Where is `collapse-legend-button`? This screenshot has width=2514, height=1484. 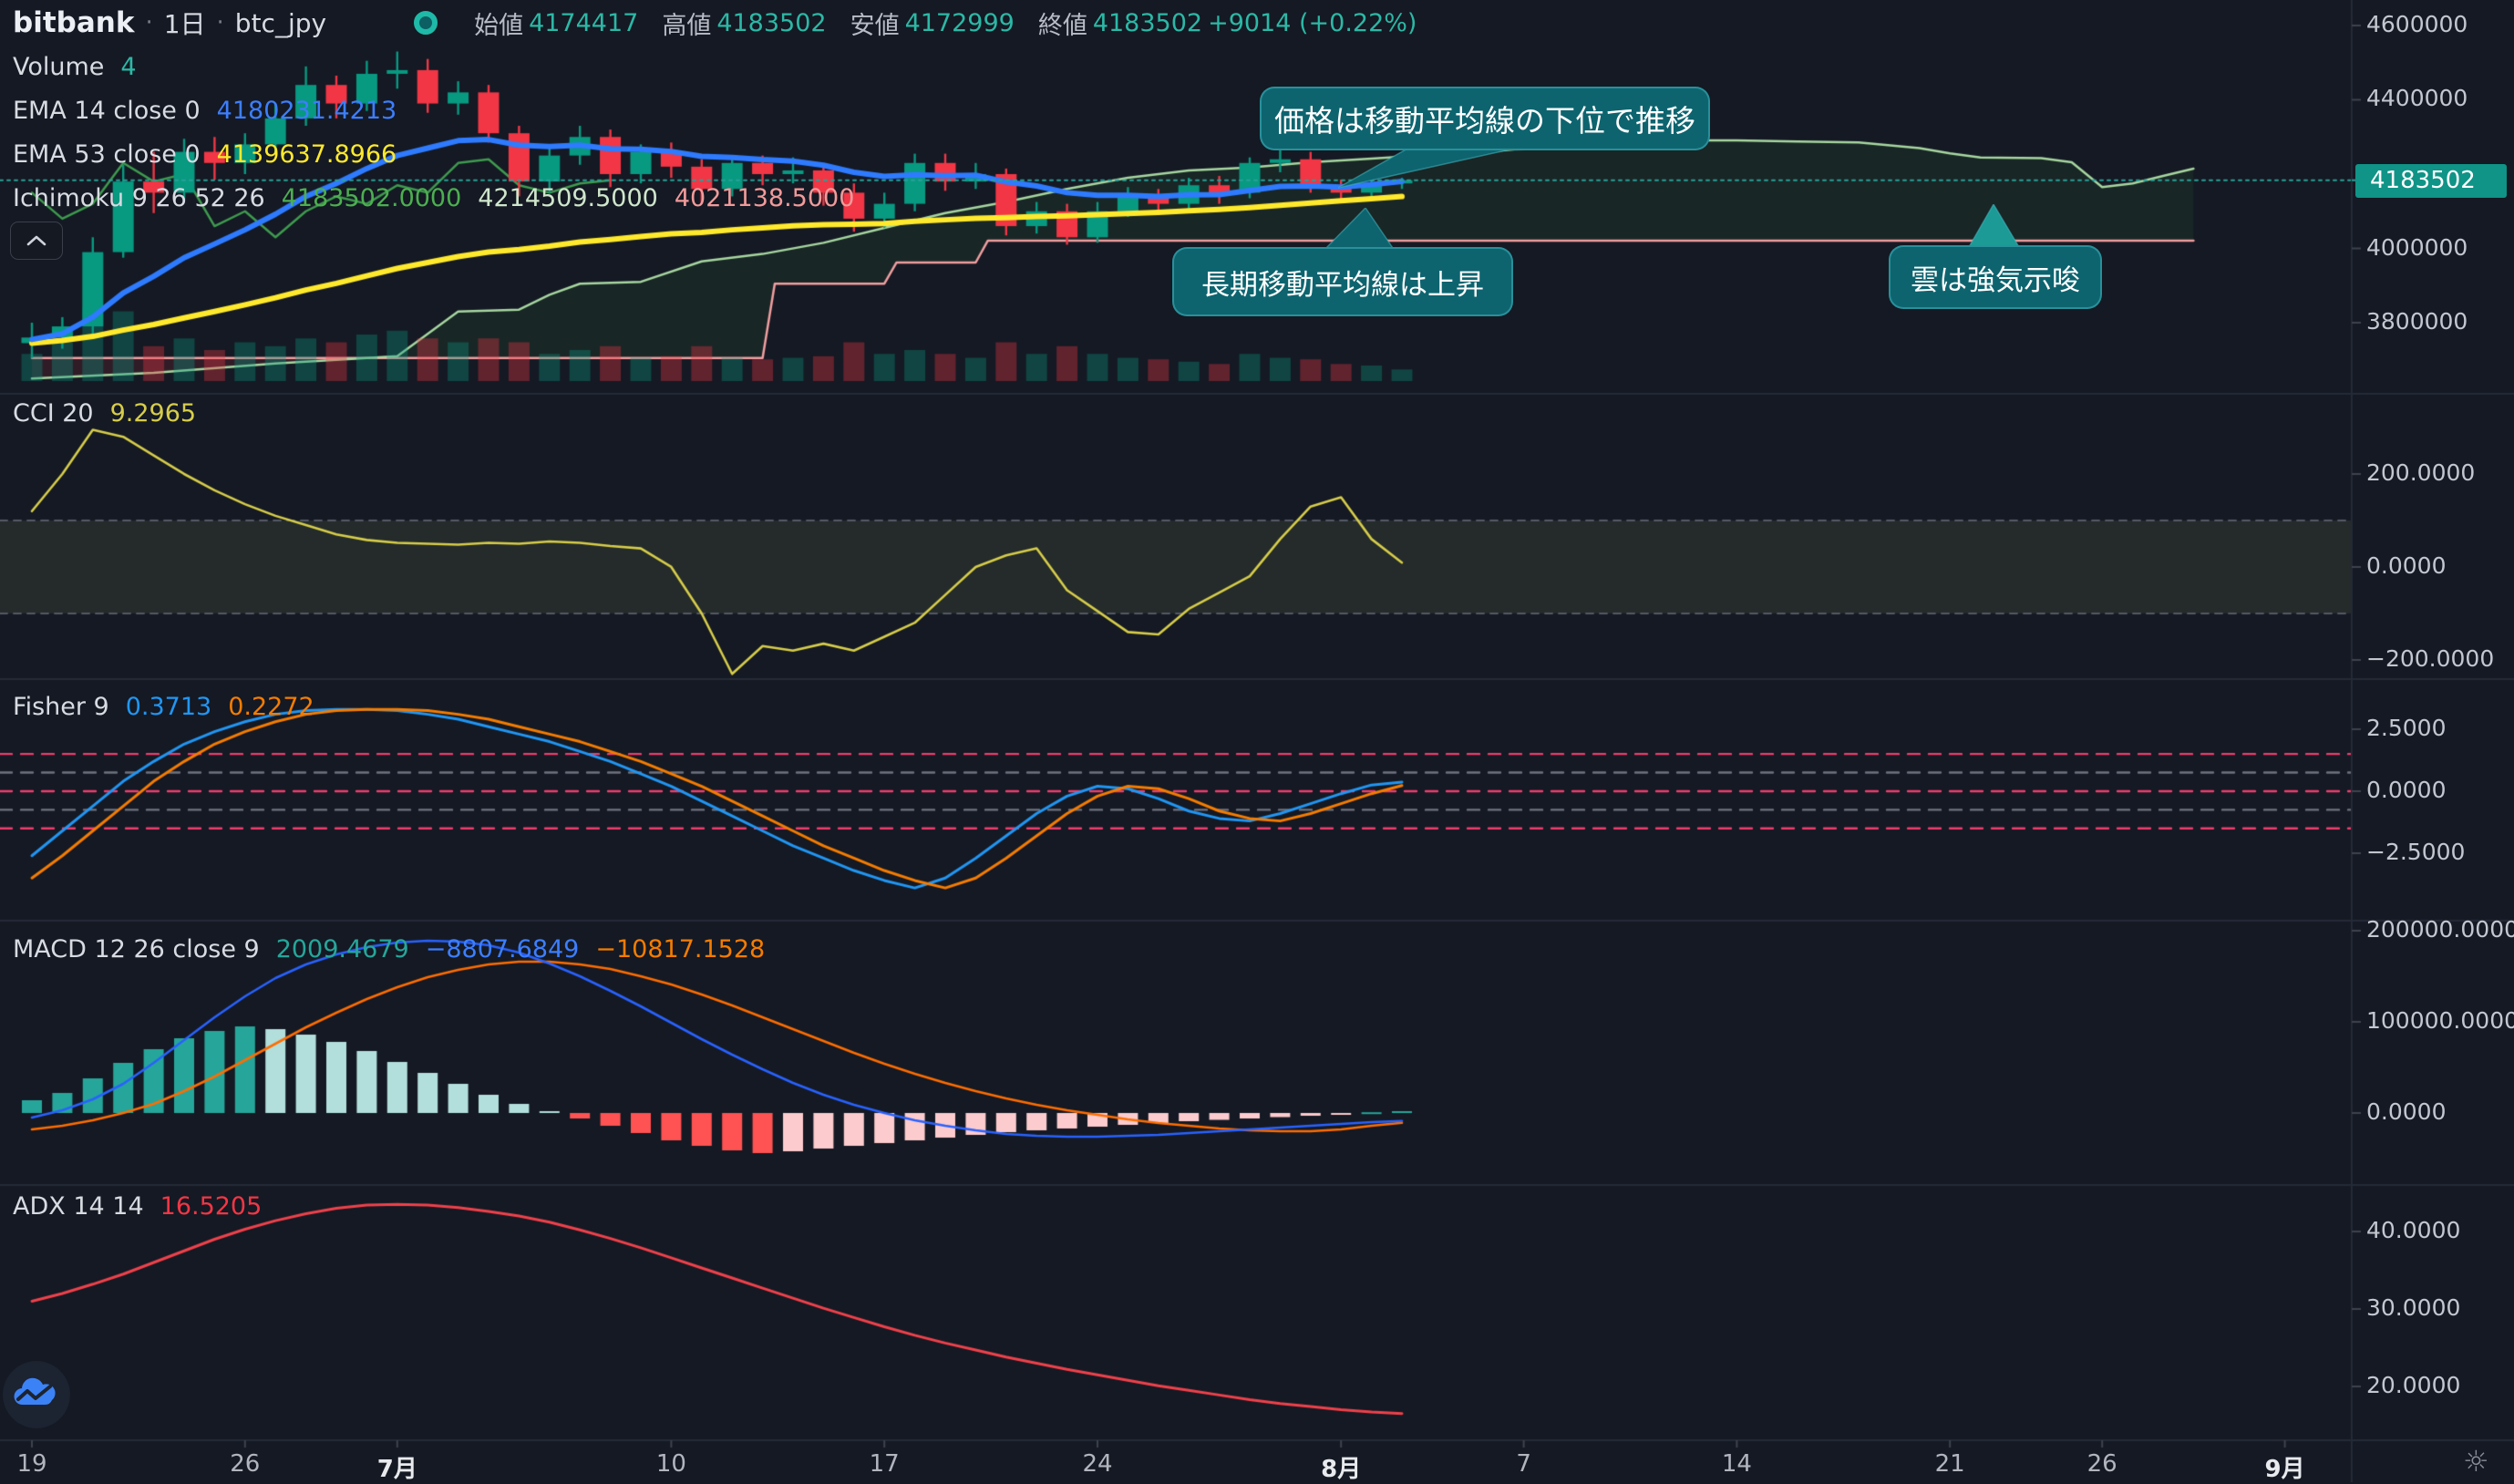
collapse-legend-button is located at coordinates (36, 241).